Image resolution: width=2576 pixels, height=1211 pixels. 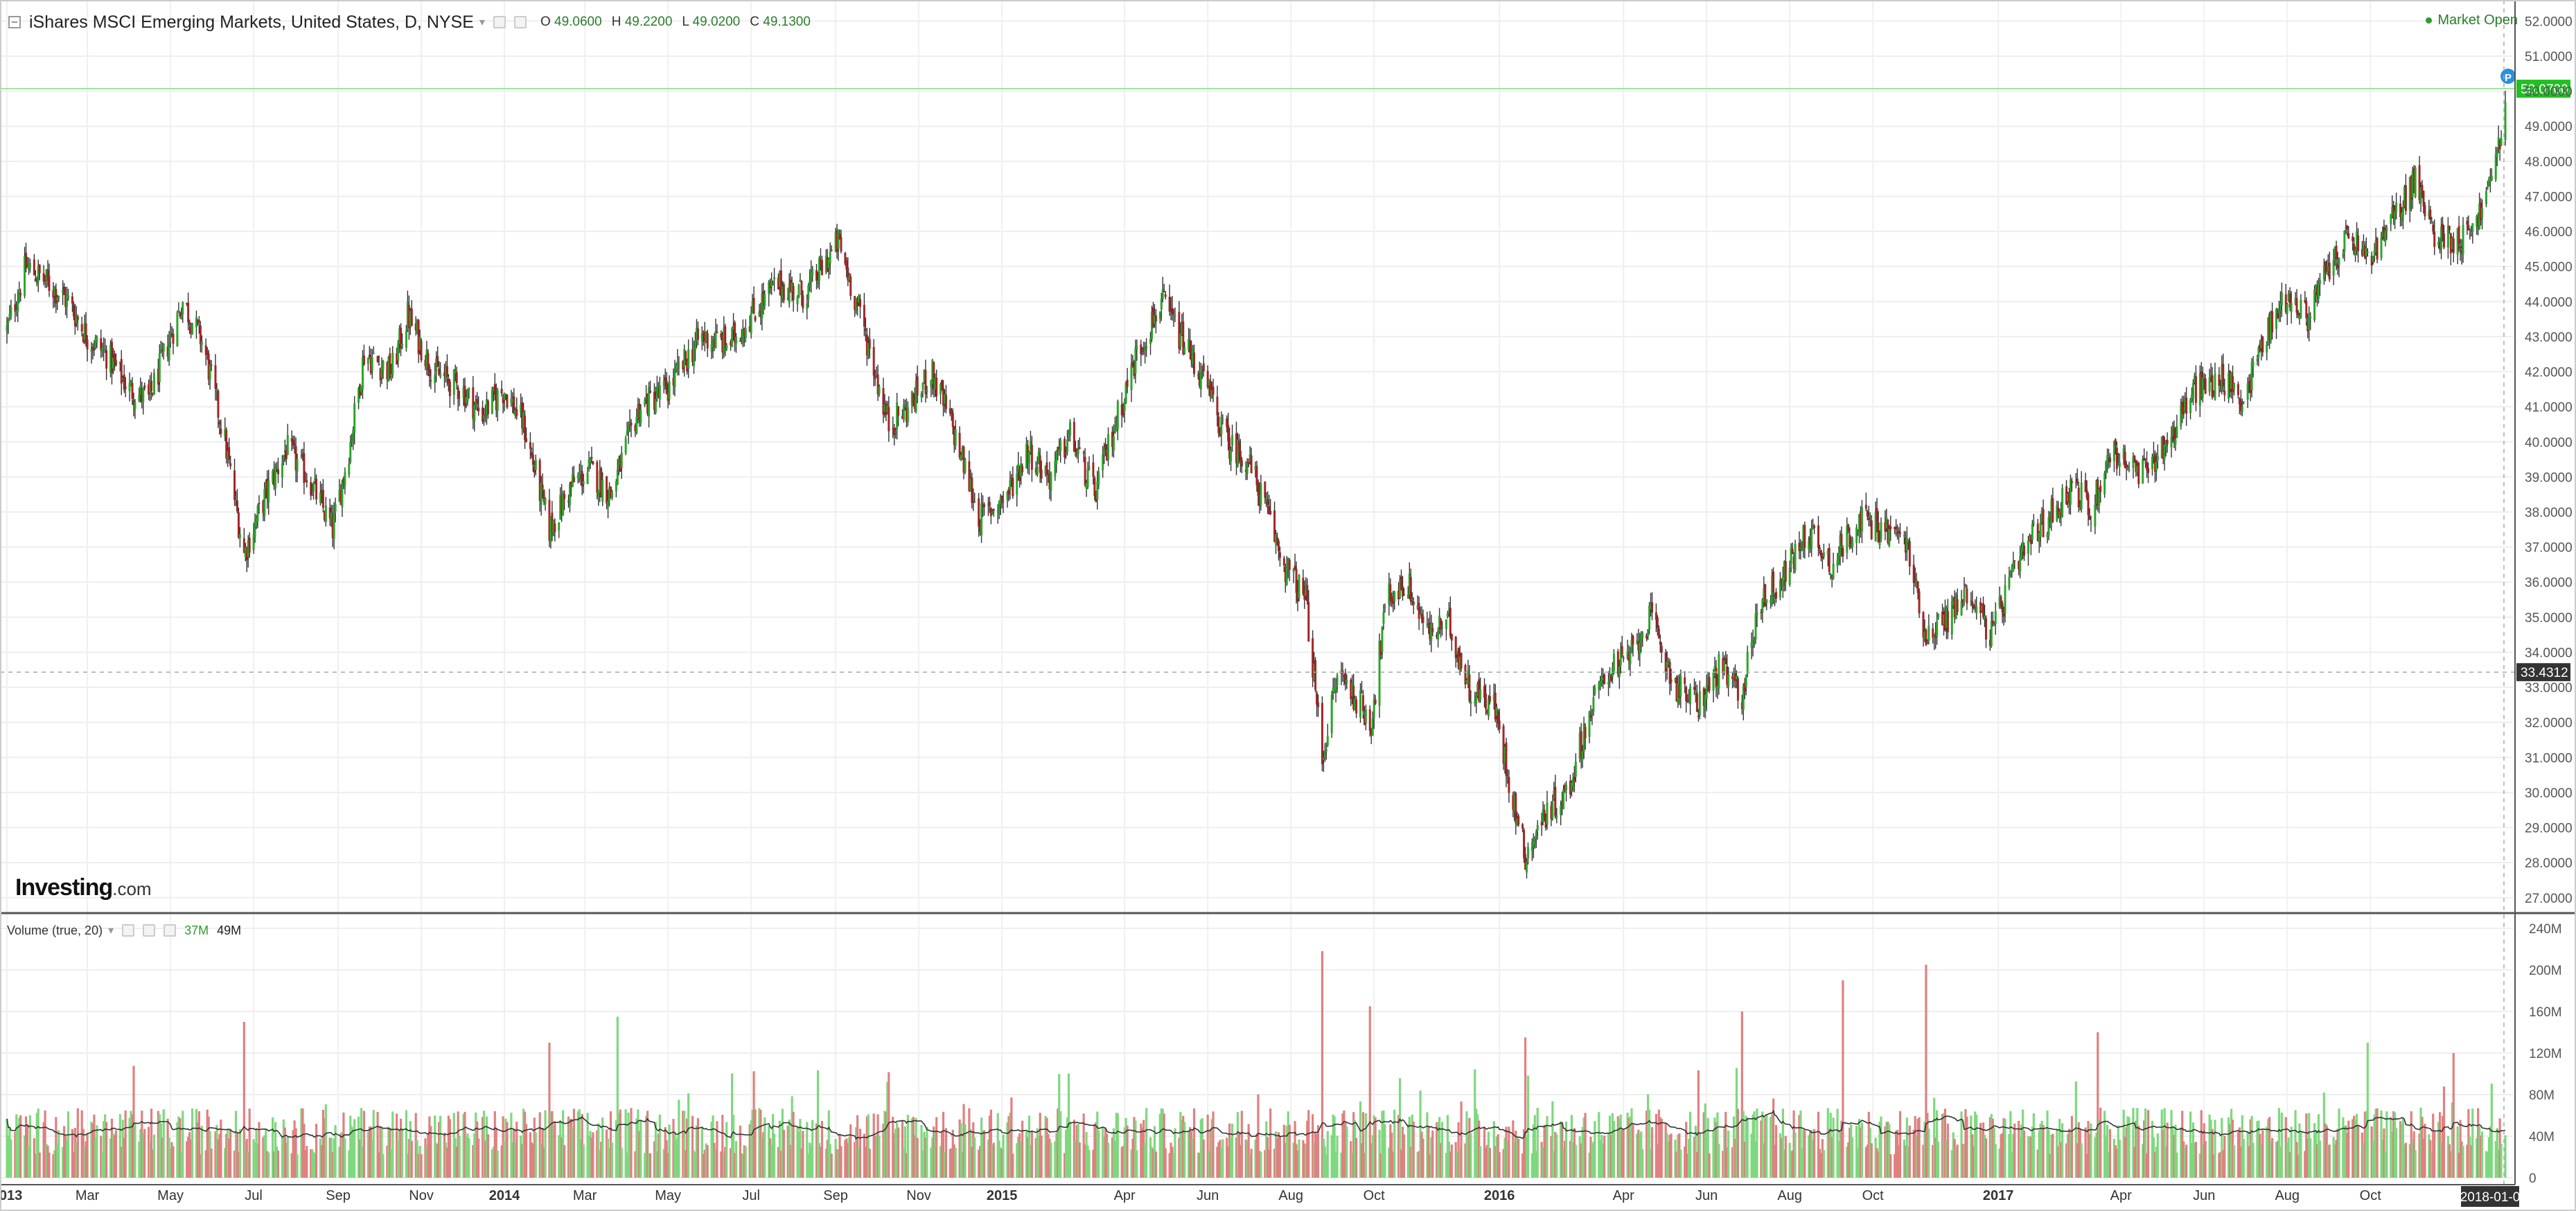 What do you see at coordinates (55, 930) in the screenshot?
I see `volume-title: Volume (true, 20)` at bounding box center [55, 930].